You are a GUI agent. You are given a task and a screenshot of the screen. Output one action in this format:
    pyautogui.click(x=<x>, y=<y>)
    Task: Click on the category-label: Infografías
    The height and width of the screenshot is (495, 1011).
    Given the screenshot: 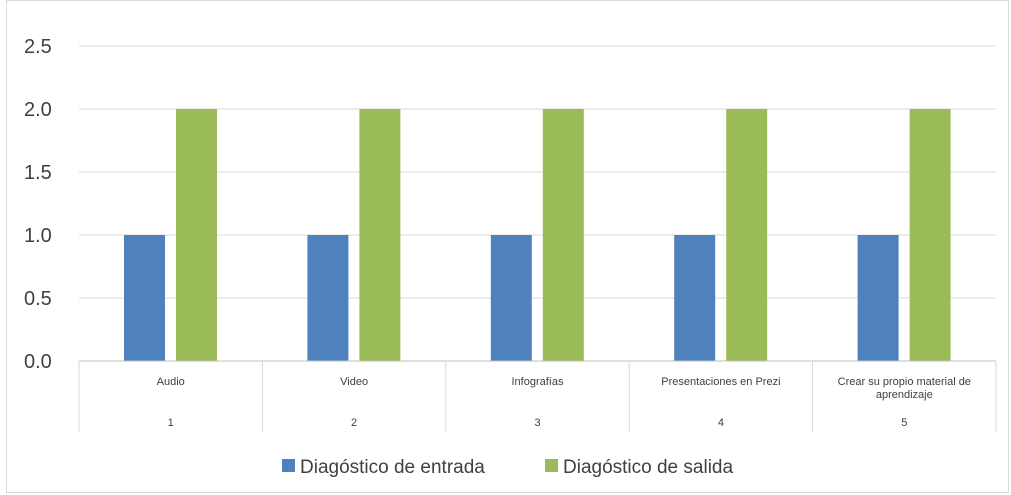 What is the action you would take?
    pyautogui.click(x=538, y=382)
    